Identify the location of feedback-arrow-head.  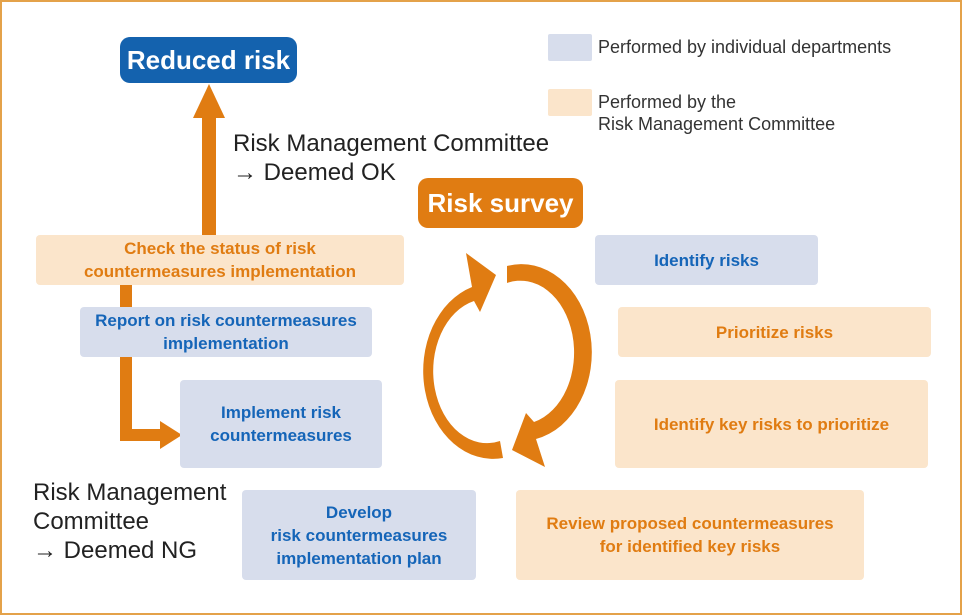
(171, 435).